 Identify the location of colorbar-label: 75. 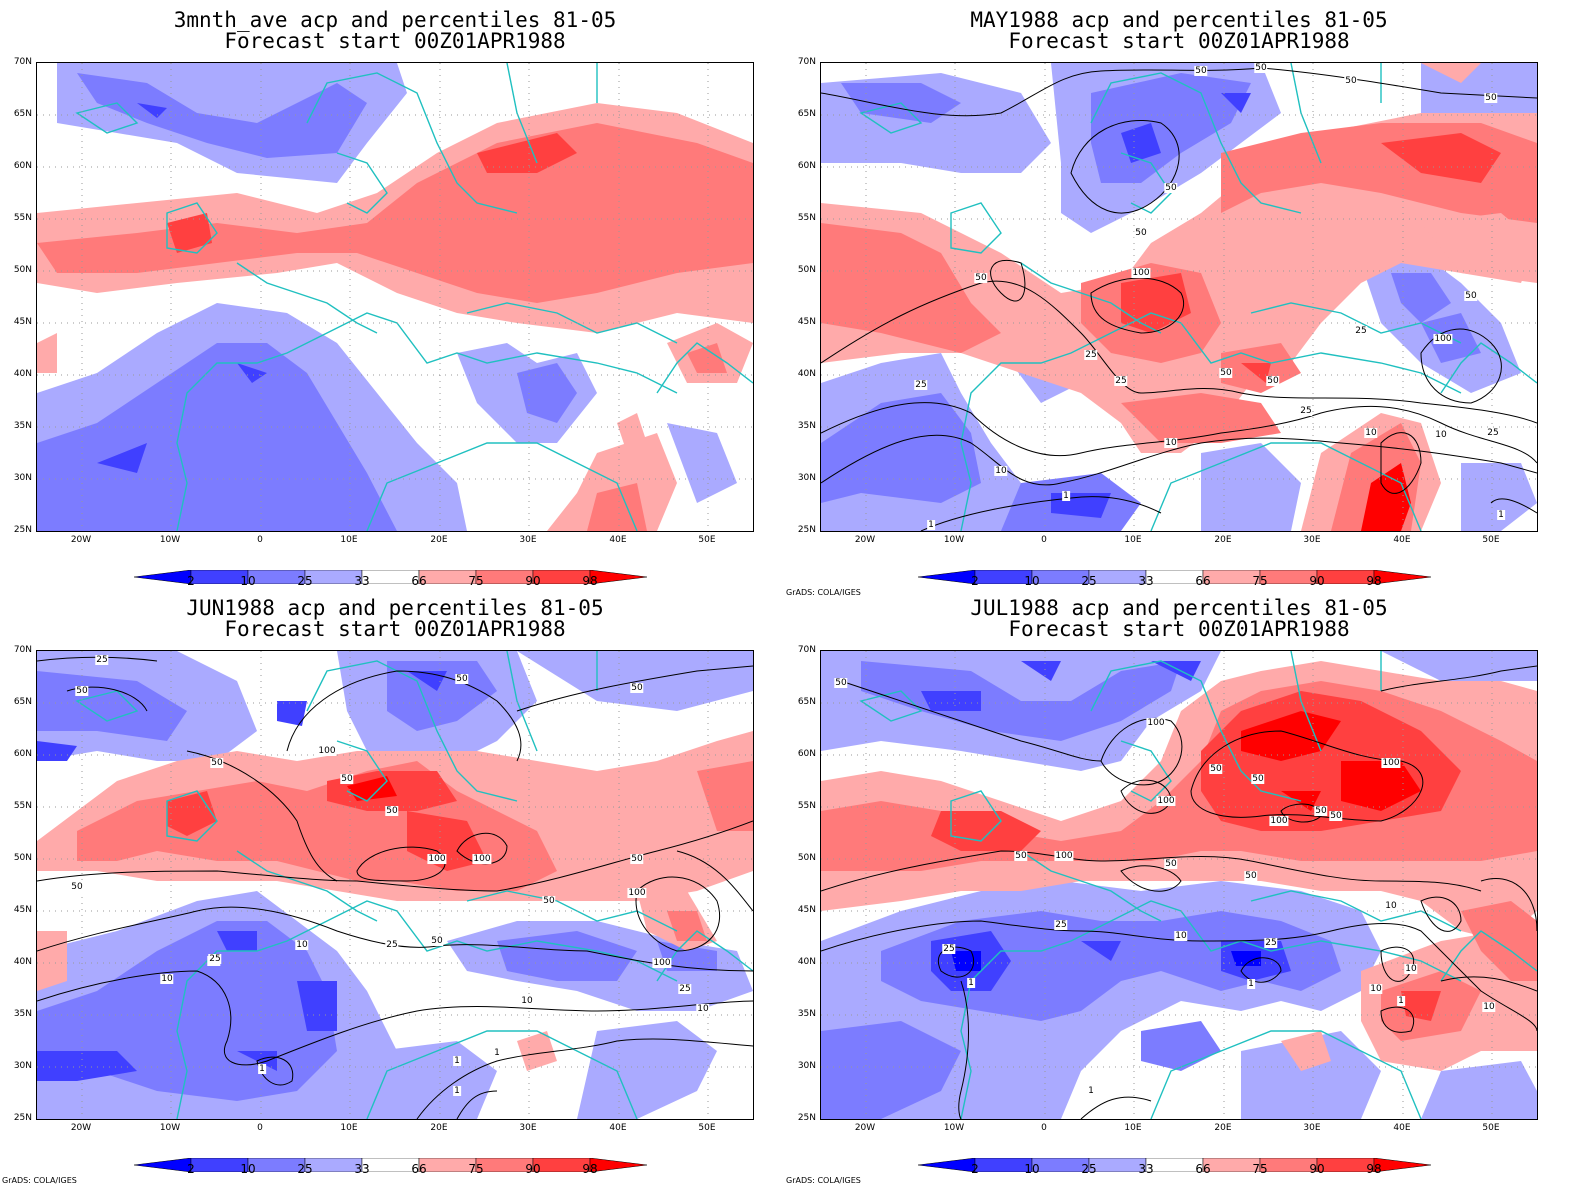
(1260, 1169).